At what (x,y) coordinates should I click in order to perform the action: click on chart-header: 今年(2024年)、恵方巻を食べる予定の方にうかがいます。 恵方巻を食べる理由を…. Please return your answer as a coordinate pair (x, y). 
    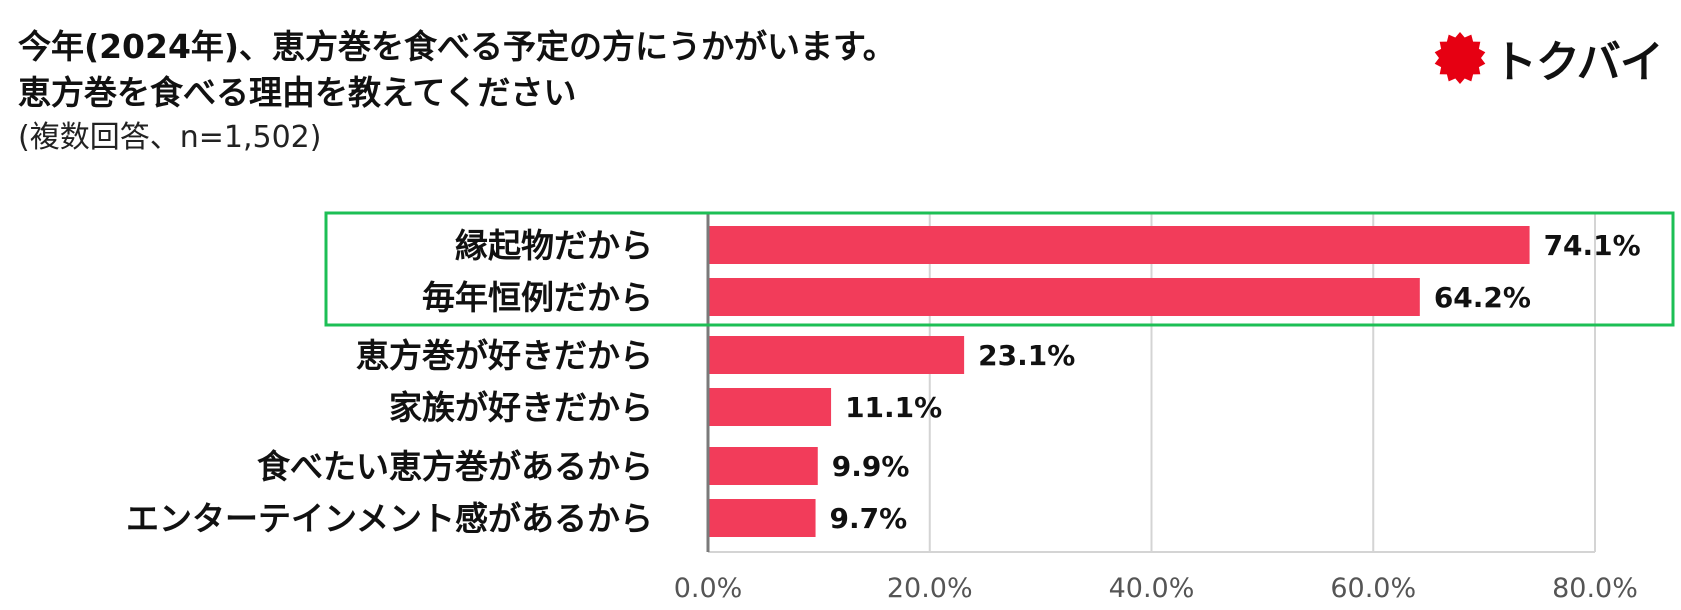
    Looking at the image, I should click on (457, 92).